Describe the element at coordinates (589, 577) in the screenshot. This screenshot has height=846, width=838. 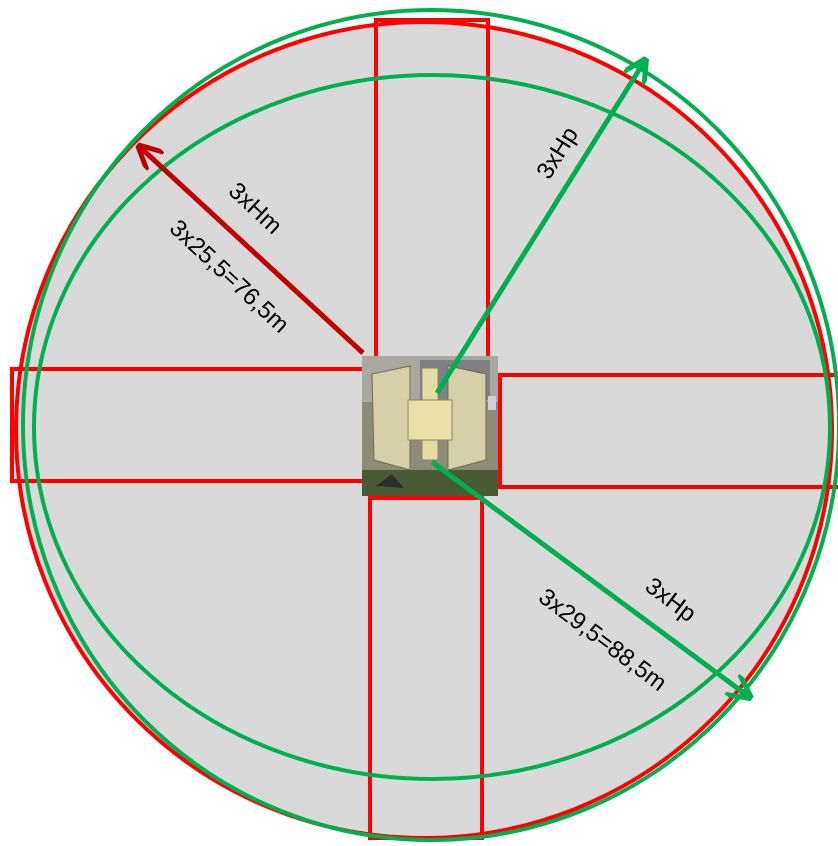
I see `green-radius-arrow-lower` at that location.